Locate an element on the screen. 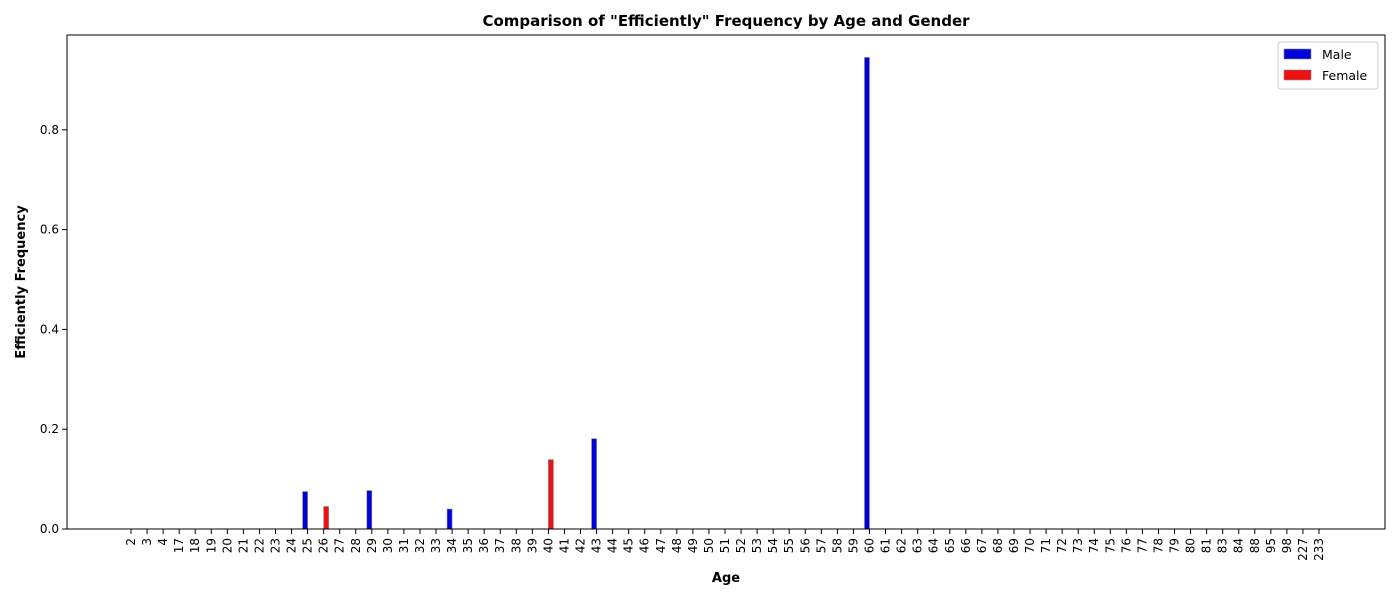 This screenshot has height=600, width=1400. x-tick-label: 46 is located at coordinates (645, 545).